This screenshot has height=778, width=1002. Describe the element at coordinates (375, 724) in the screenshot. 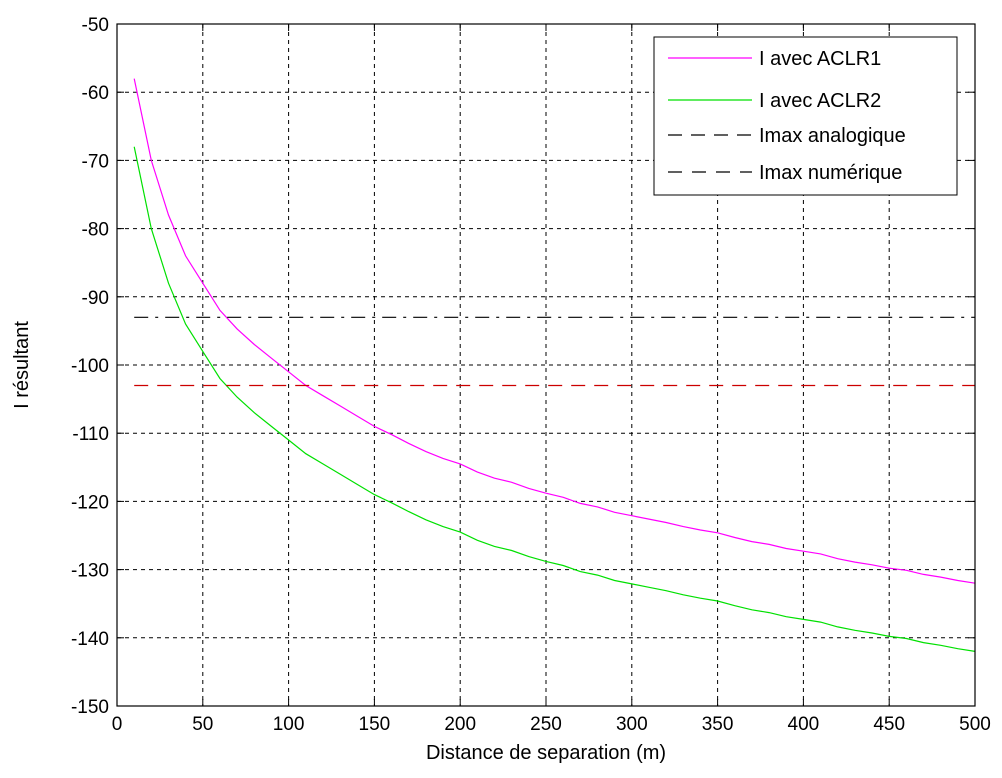

I see `x-tick-label: 150` at that location.